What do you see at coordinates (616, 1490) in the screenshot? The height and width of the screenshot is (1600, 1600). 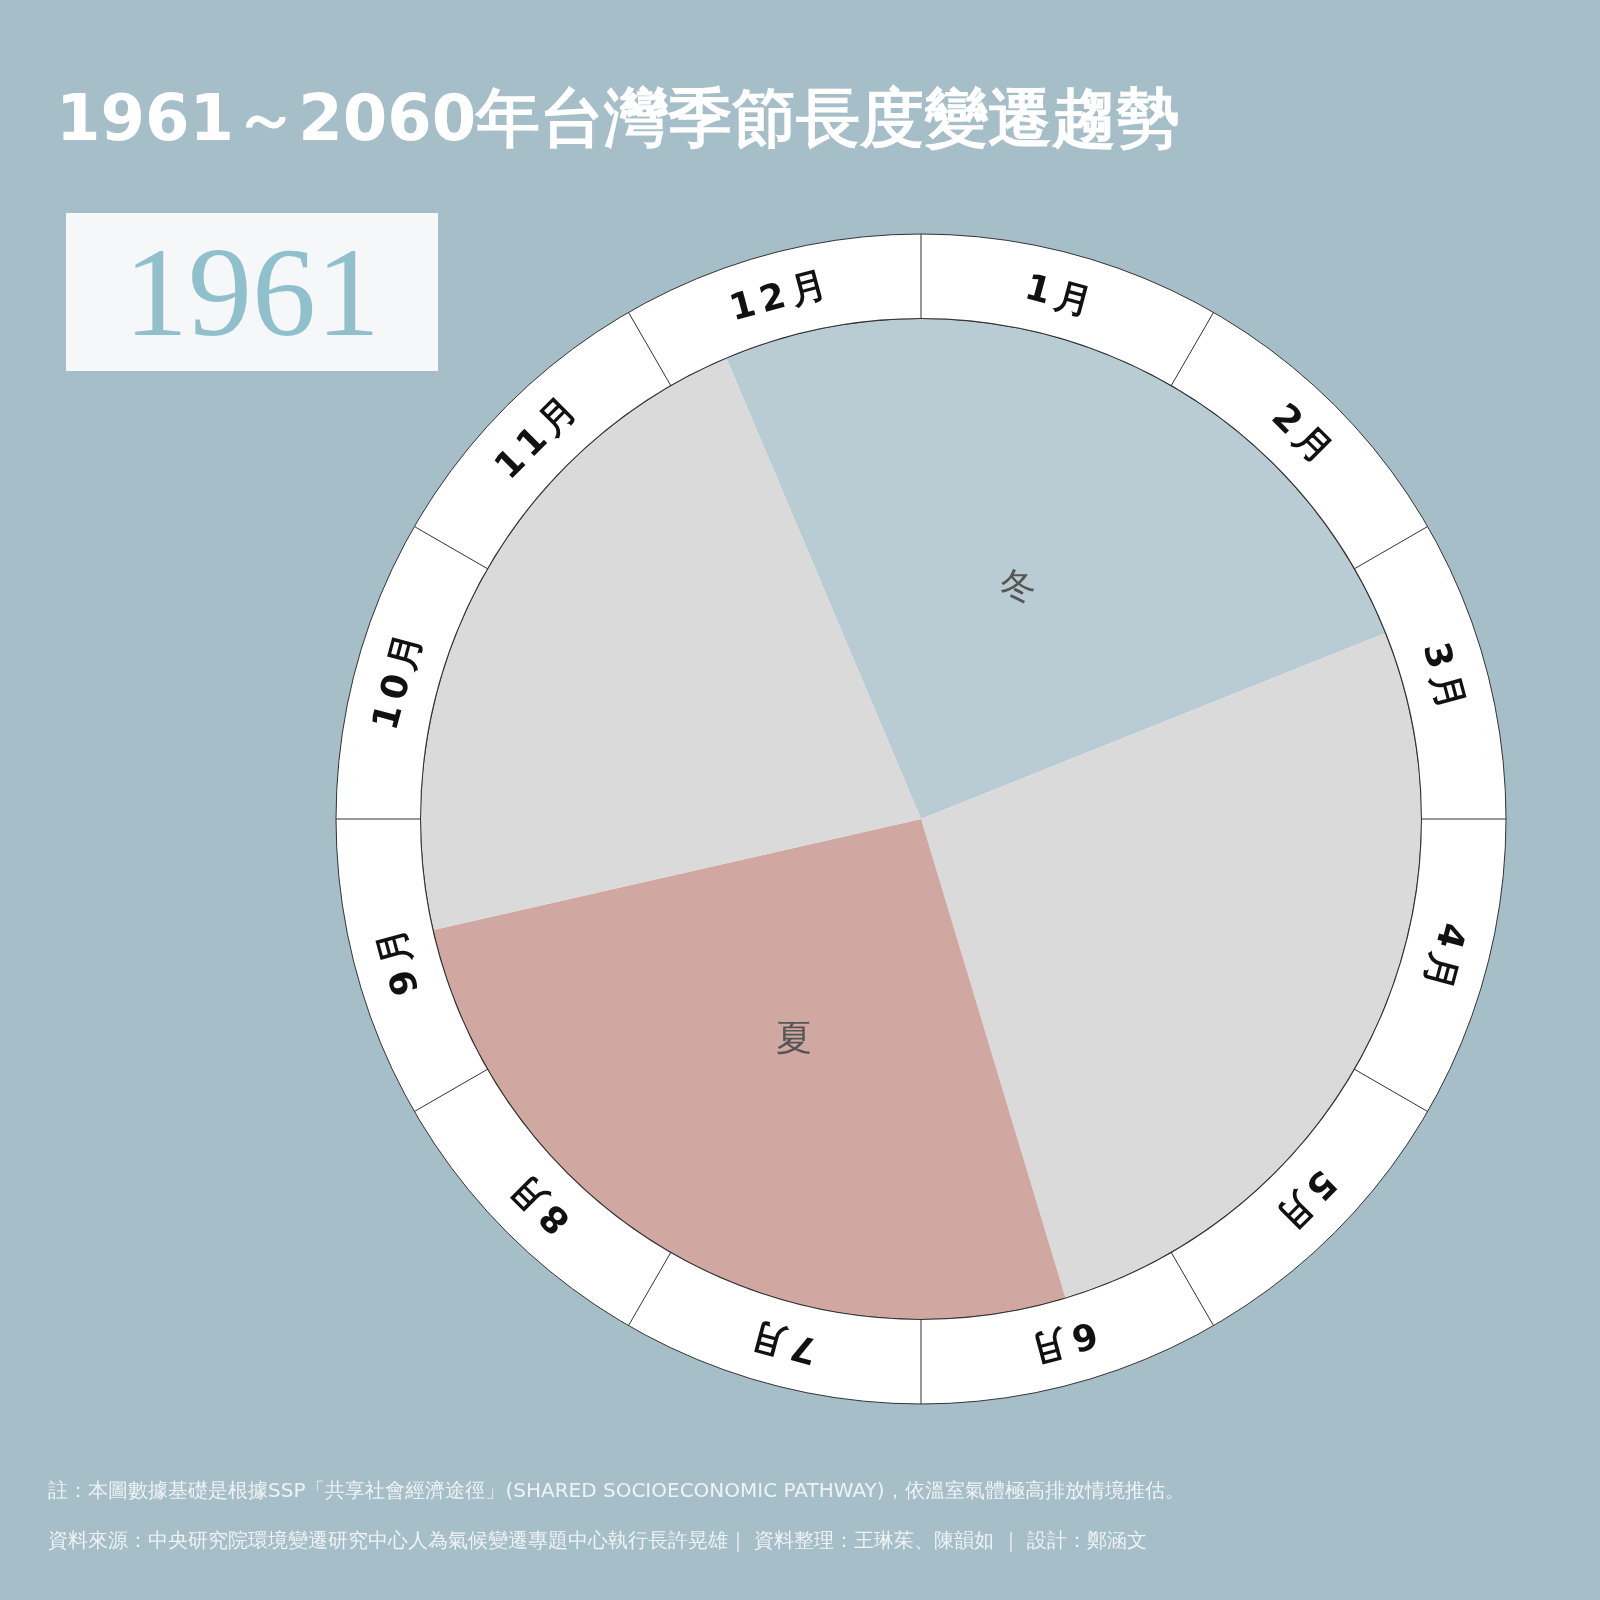 I see `text: 註：本圖數據基礎是根據SSP「共享社會經濟途徑」(SHARED SOCIOECONOMIC PATHWAY)，依溫室氣體極高排放情境推估。` at bounding box center [616, 1490].